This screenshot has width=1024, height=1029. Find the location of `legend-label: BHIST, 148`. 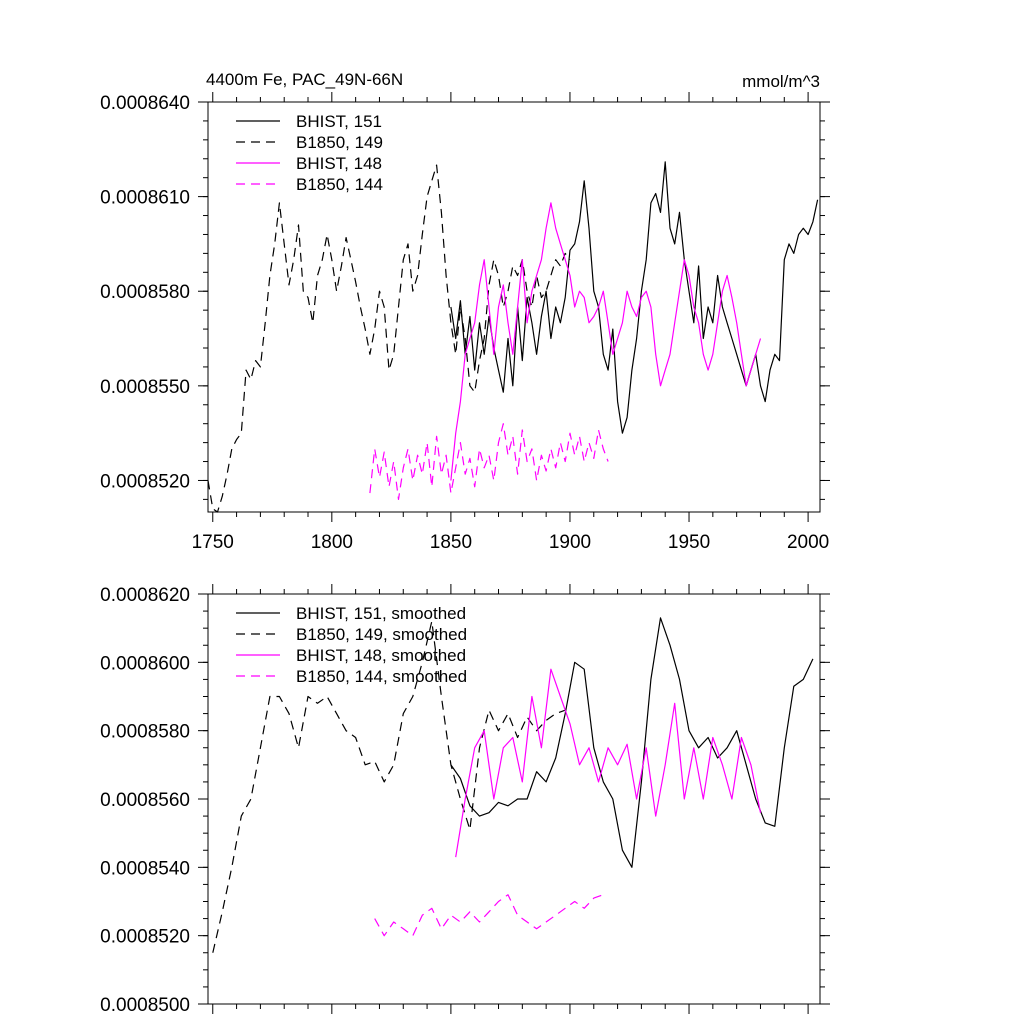

legend-label: BHIST, 148 is located at coordinates (339, 163).